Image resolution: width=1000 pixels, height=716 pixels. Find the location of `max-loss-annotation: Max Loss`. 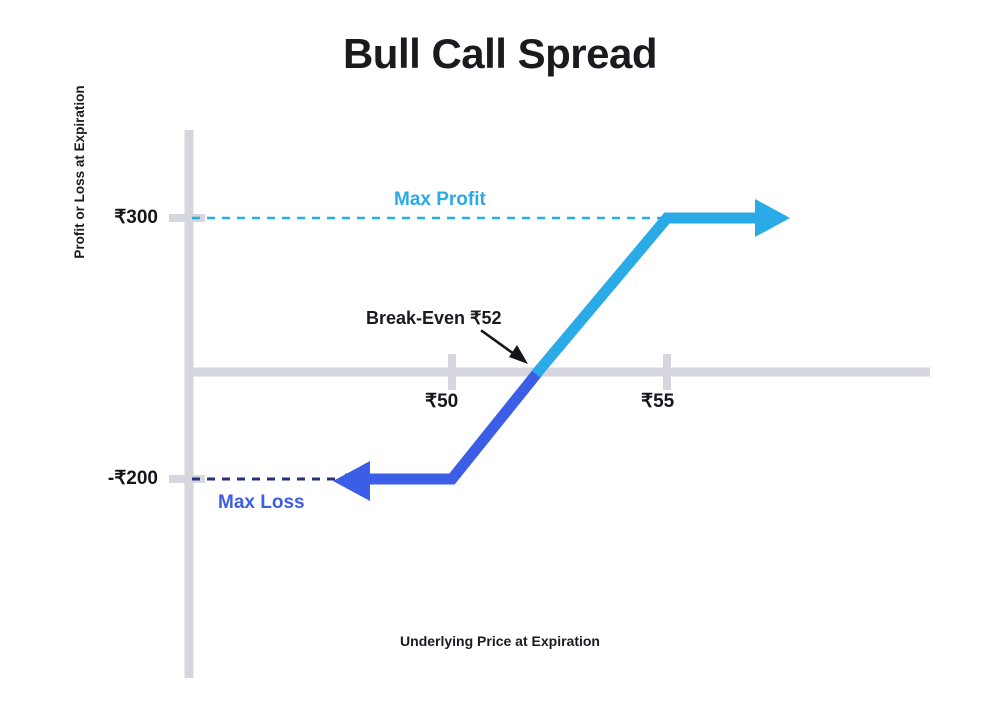

max-loss-annotation: Max Loss is located at coordinates (261, 502).